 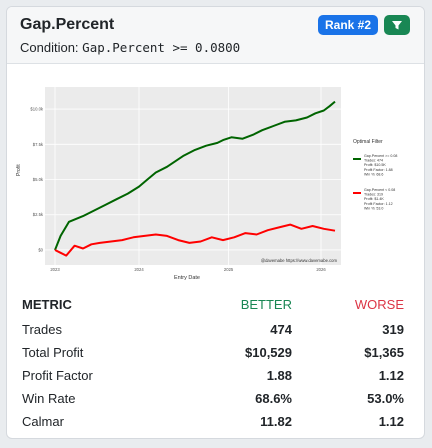 I want to click on condition-label: Condition:, so click(x=49, y=47).